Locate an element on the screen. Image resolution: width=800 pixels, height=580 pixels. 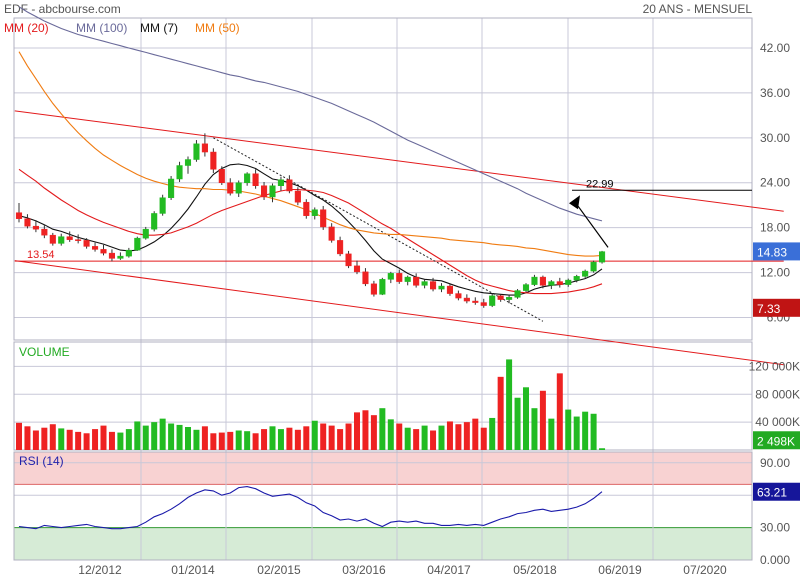
x-axis-label: 06/2019 is located at coordinates (620, 570).